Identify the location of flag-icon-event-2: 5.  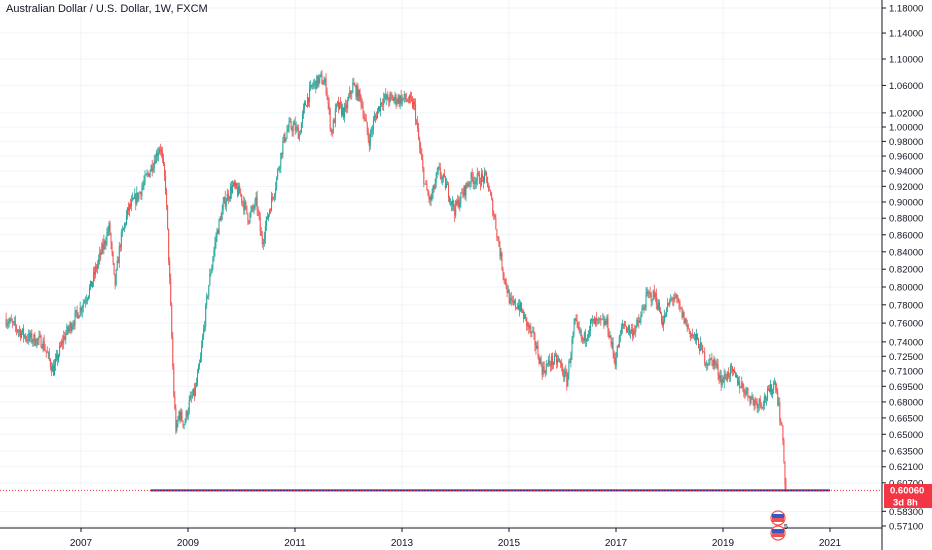
(779, 532).